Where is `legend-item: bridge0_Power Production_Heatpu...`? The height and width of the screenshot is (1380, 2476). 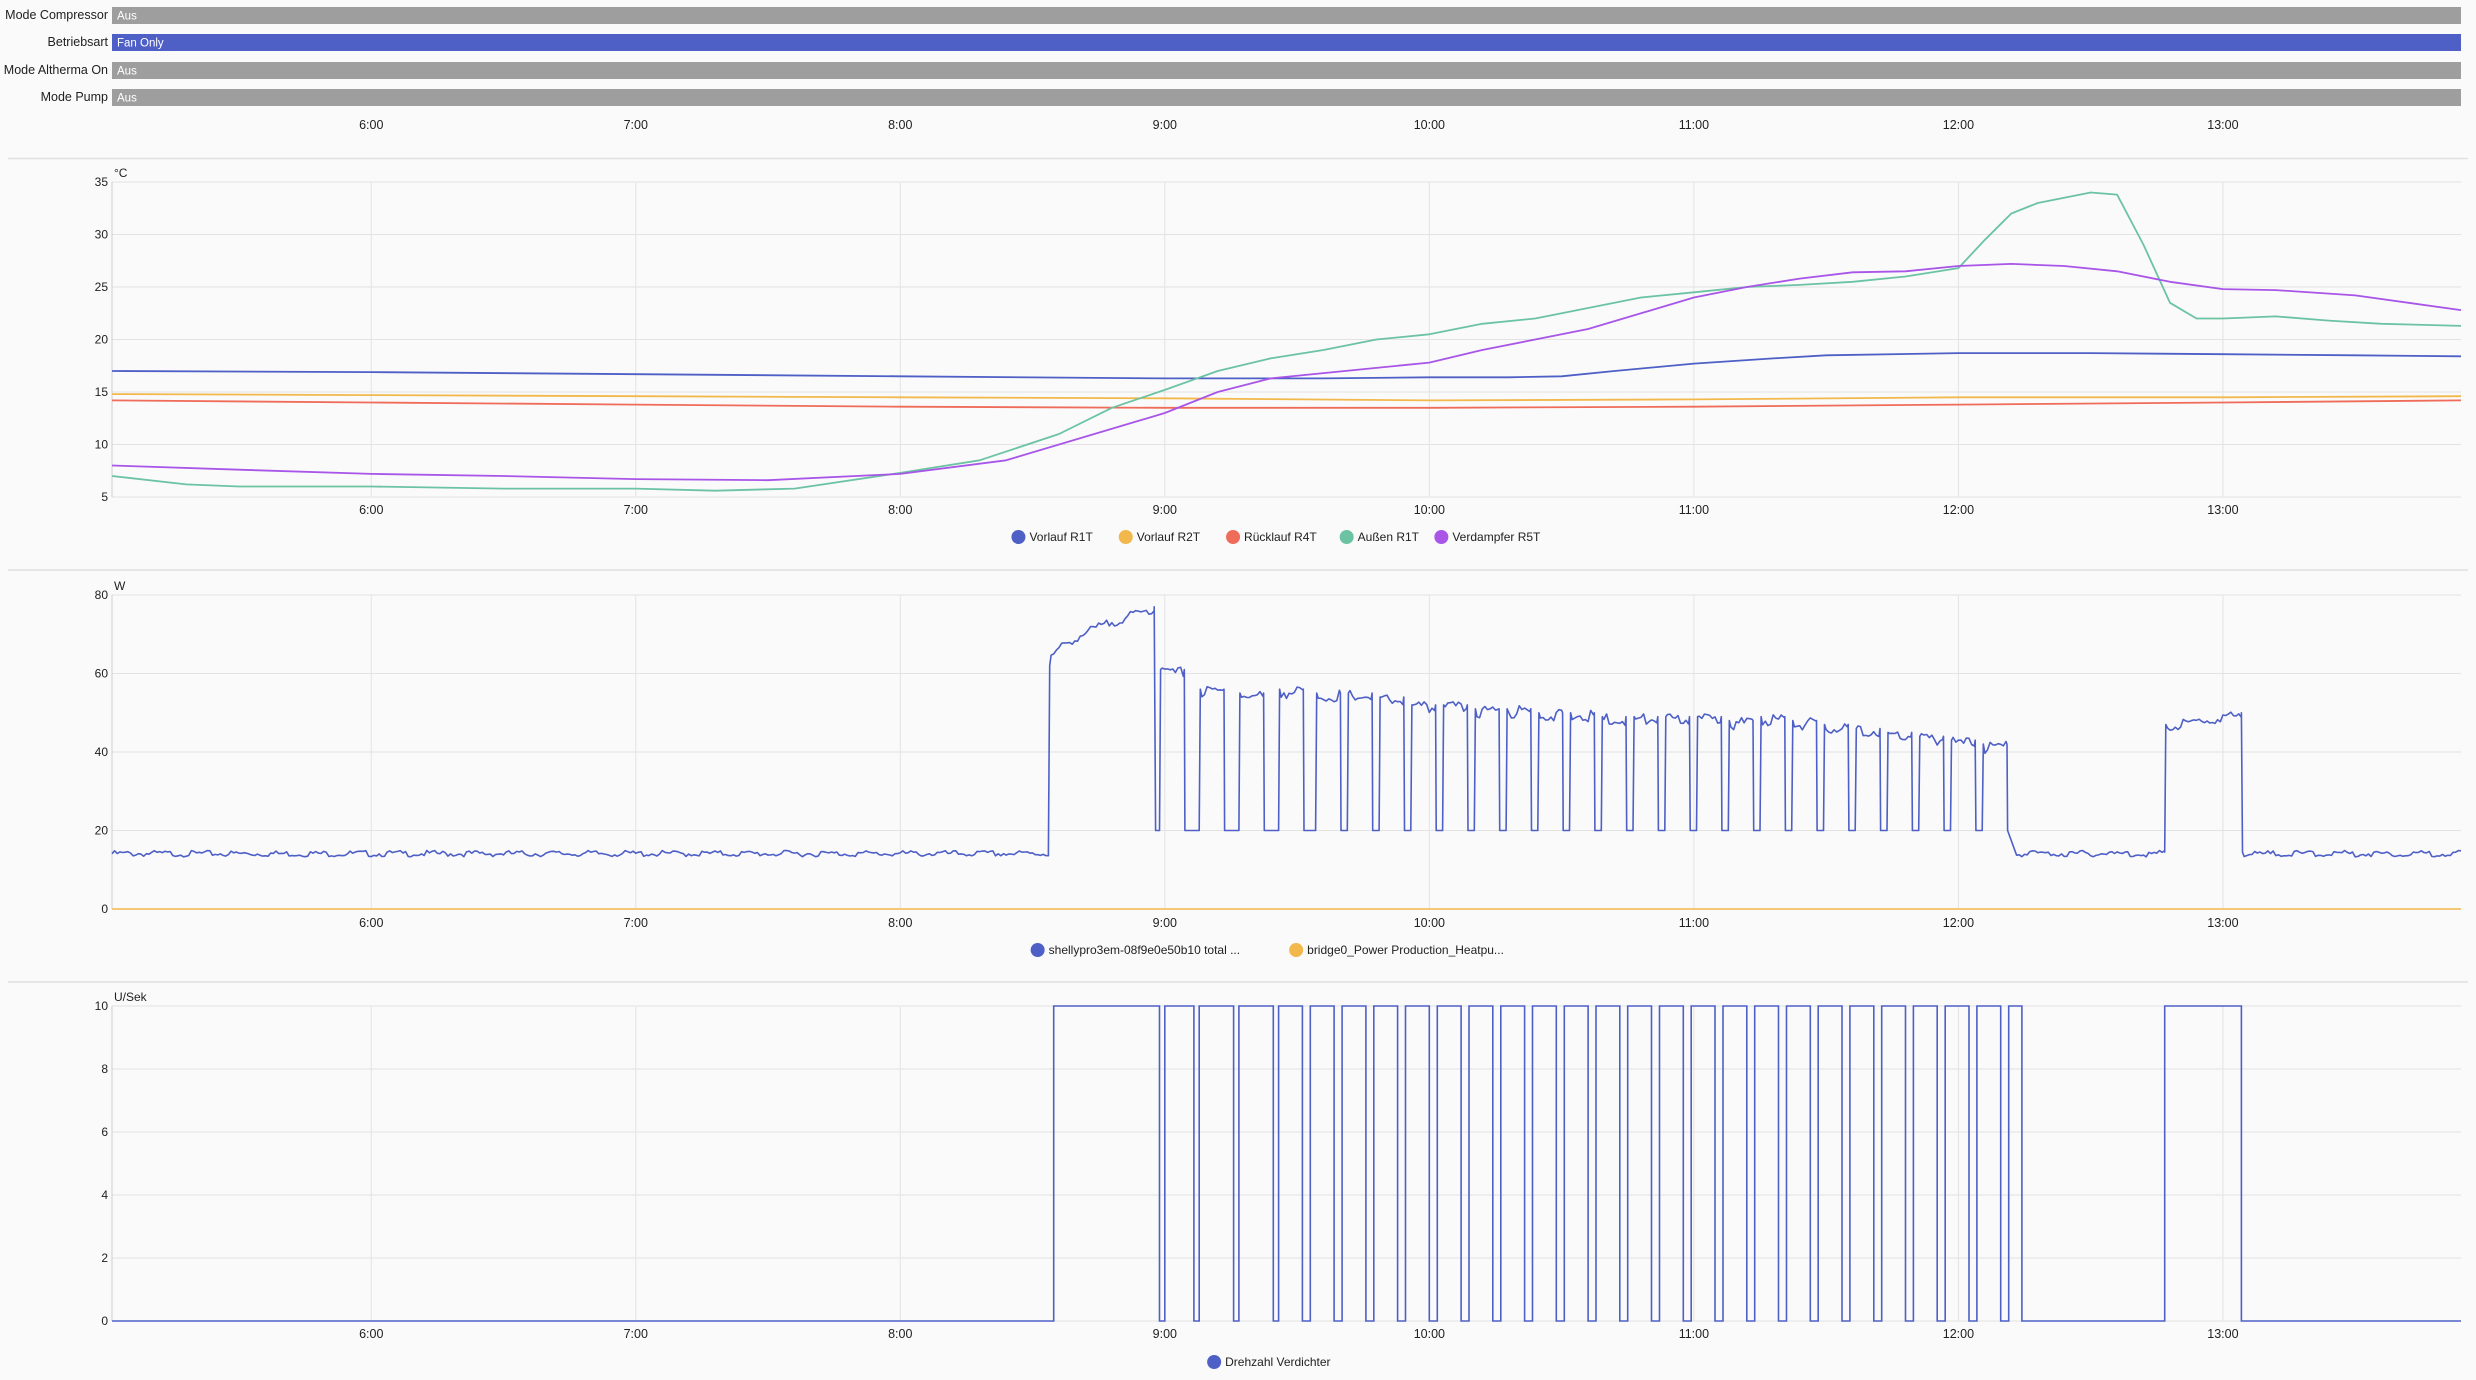
legend-item: bridge0_Power Production_Heatpu... is located at coordinates (1396, 950).